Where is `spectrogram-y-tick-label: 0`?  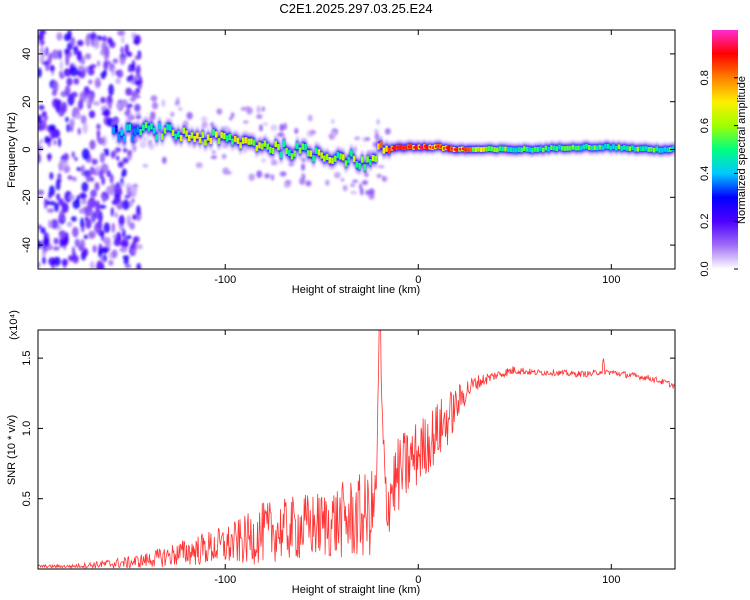
spectrogram-y-tick-label: 0 is located at coordinates (27, 149).